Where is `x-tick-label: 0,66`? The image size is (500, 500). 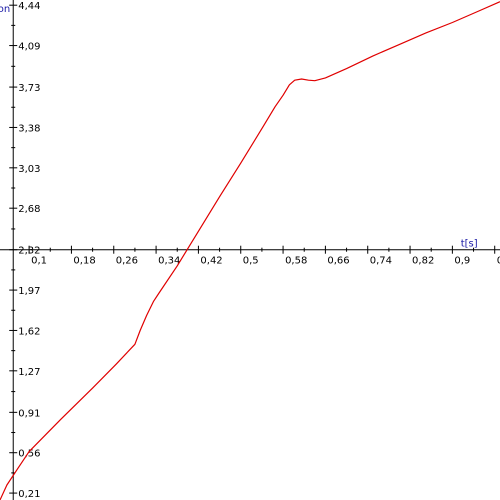
x-tick-label: 0,66 is located at coordinates (338, 261).